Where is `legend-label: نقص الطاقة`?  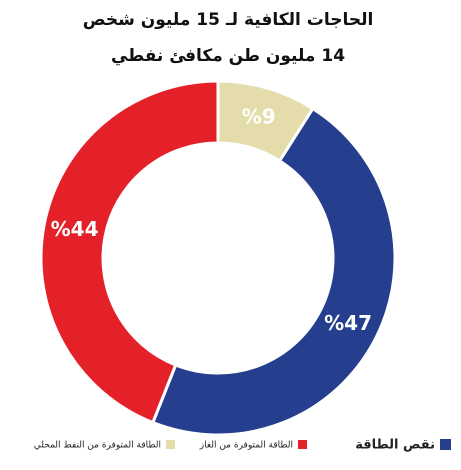 legend-label: نقص الطاقة is located at coordinates (395, 445).